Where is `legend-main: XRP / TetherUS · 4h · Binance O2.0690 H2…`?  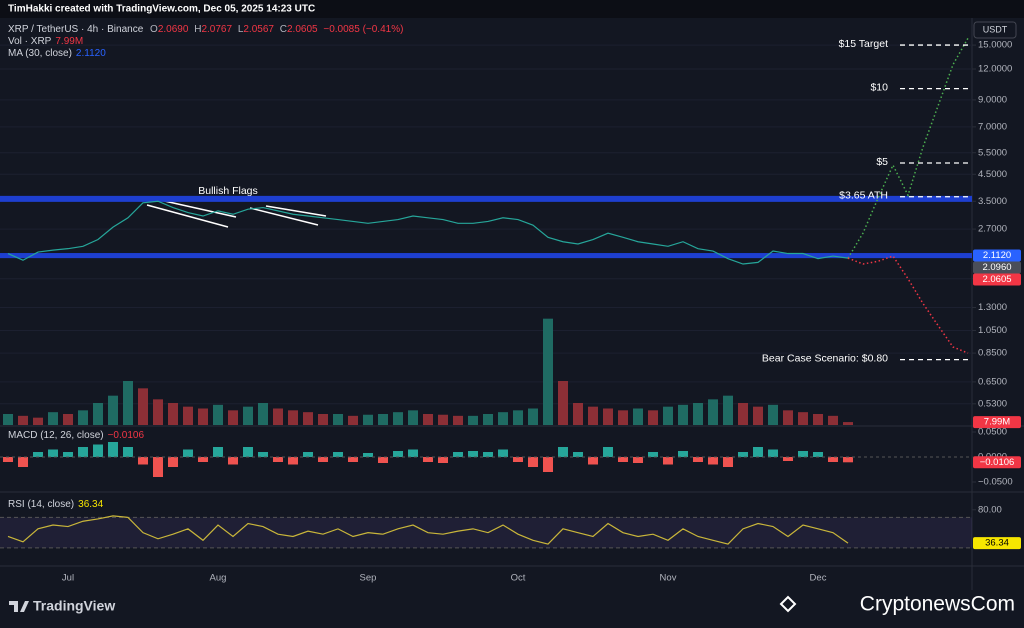 legend-main: XRP / TetherUS · 4h · Binance O2.0690 H2… is located at coordinates (205, 29).